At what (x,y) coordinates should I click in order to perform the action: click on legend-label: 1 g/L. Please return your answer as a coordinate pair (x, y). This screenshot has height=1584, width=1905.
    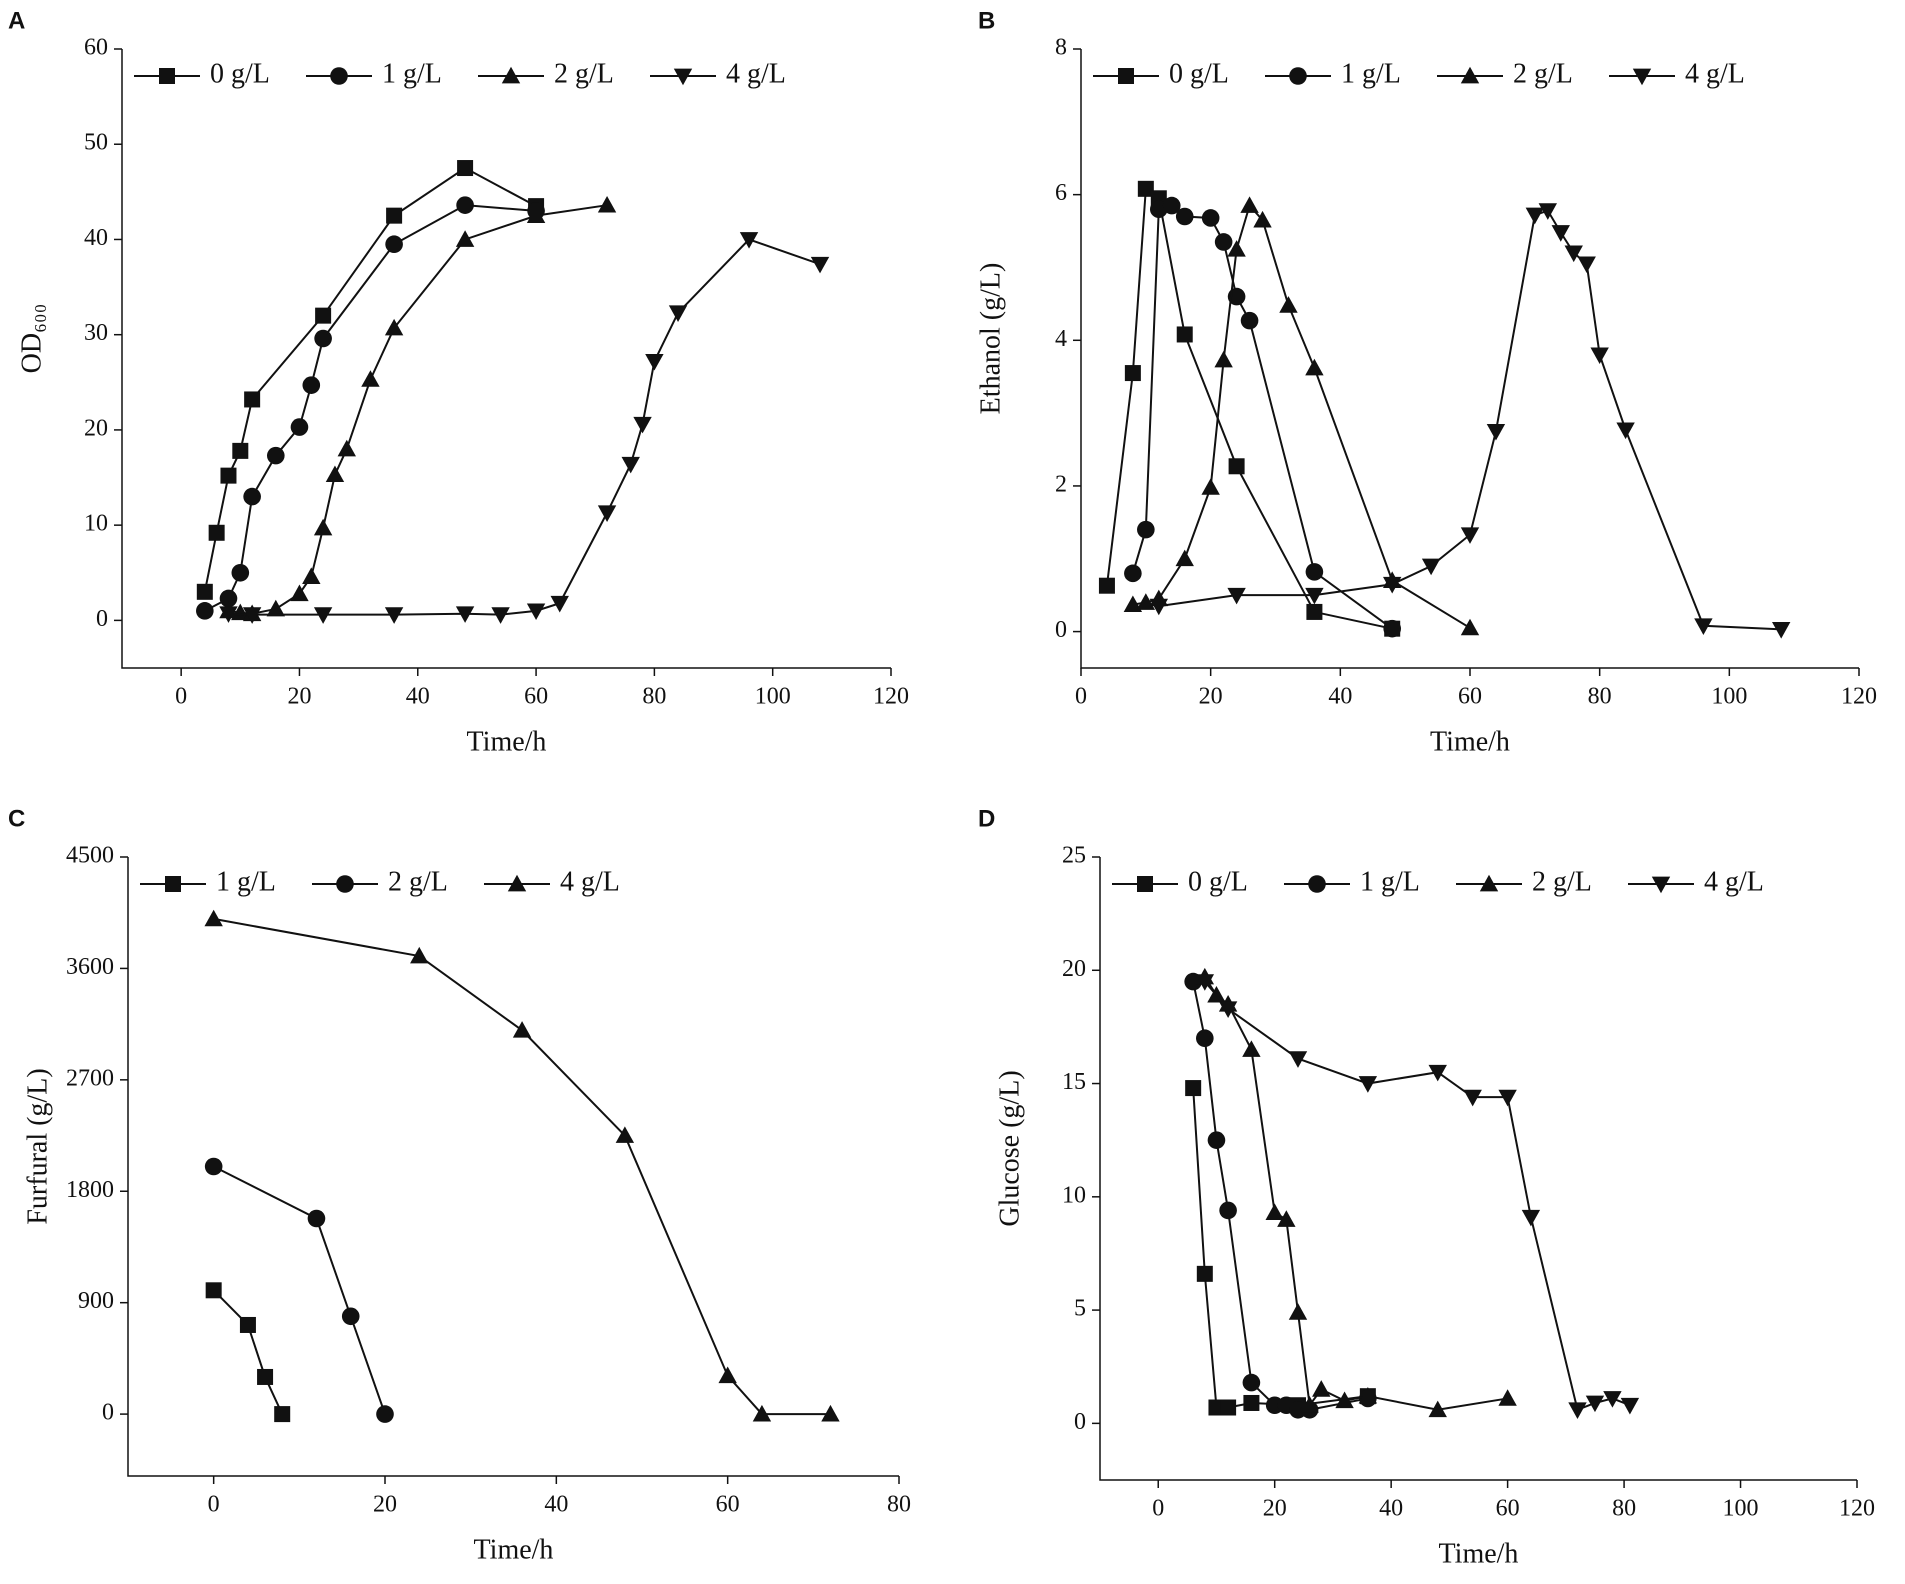
    Looking at the image, I should click on (412, 73).